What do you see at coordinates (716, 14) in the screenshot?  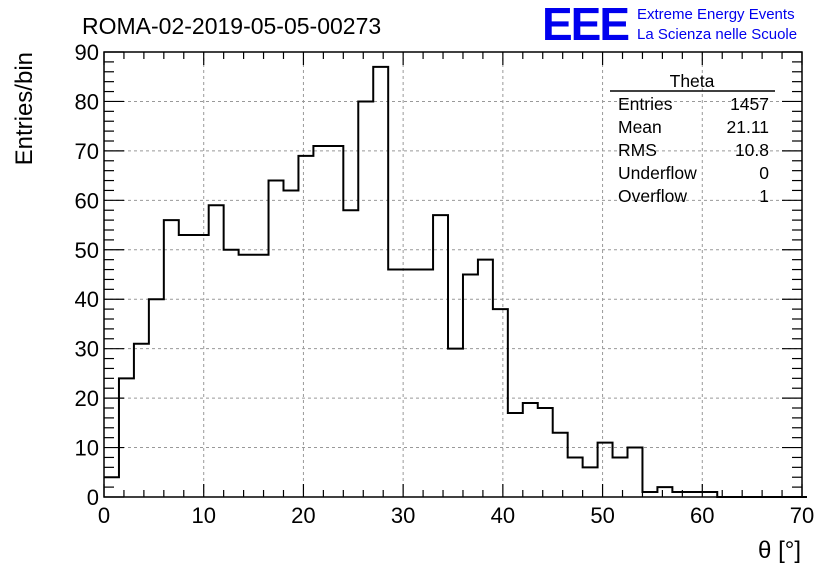 I see `logo-line1: Extreme Energy Events` at bounding box center [716, 14].